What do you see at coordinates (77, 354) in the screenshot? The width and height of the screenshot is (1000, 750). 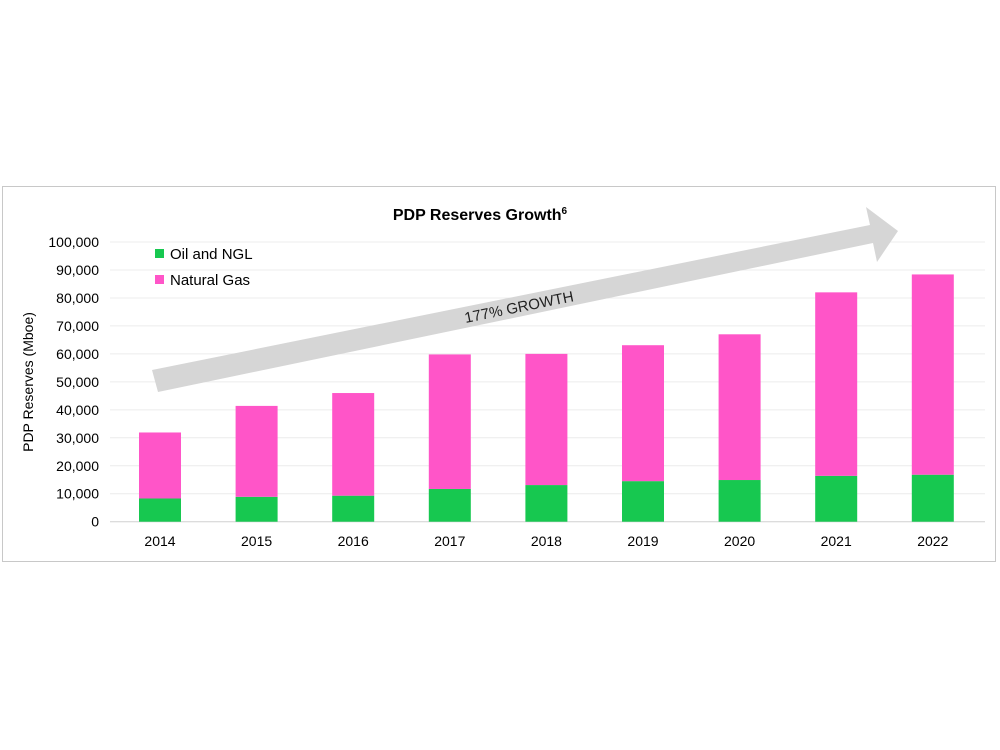 I see `y-tick-label: 60,000` at bounding box center [77, 354].